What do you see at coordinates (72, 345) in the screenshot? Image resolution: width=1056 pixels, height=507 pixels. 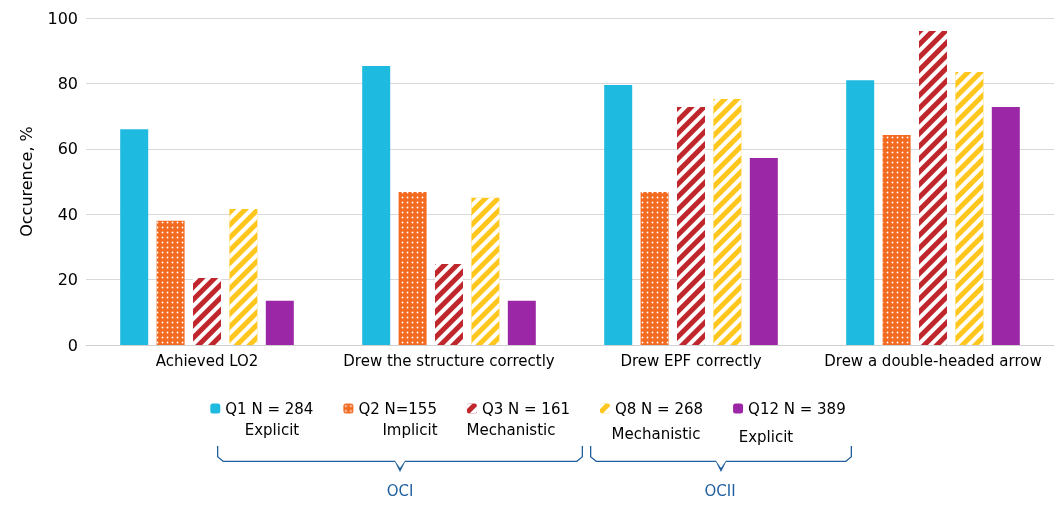 I see `y-tick-label: 0` at bounding box center [72, 345].